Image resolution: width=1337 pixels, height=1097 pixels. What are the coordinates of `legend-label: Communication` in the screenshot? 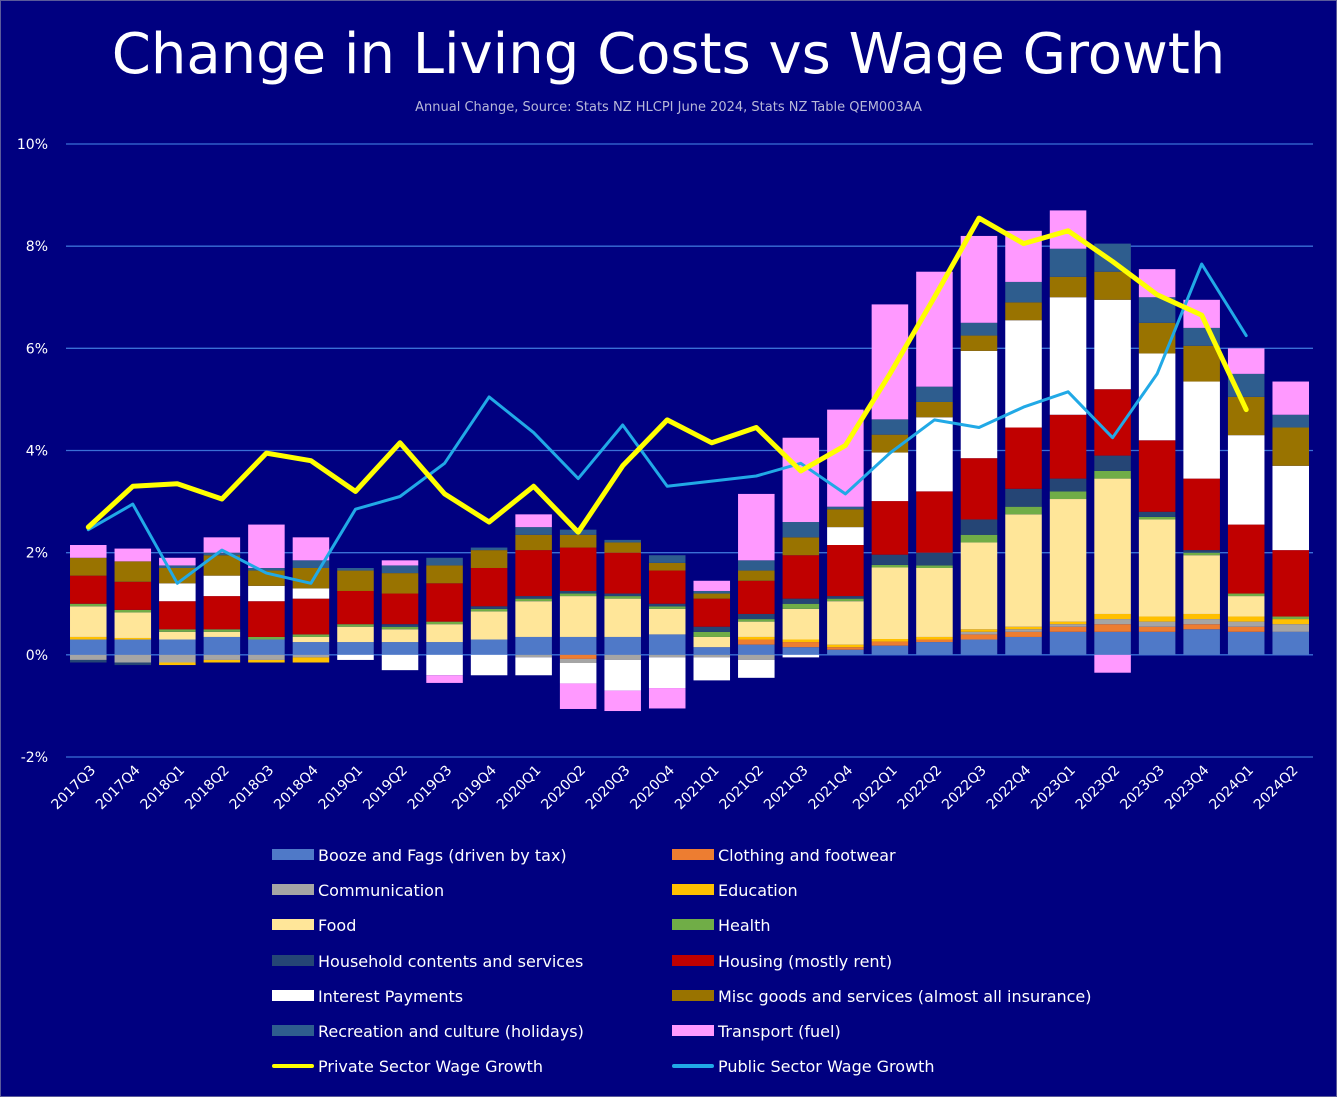 It's located at (381, 891).